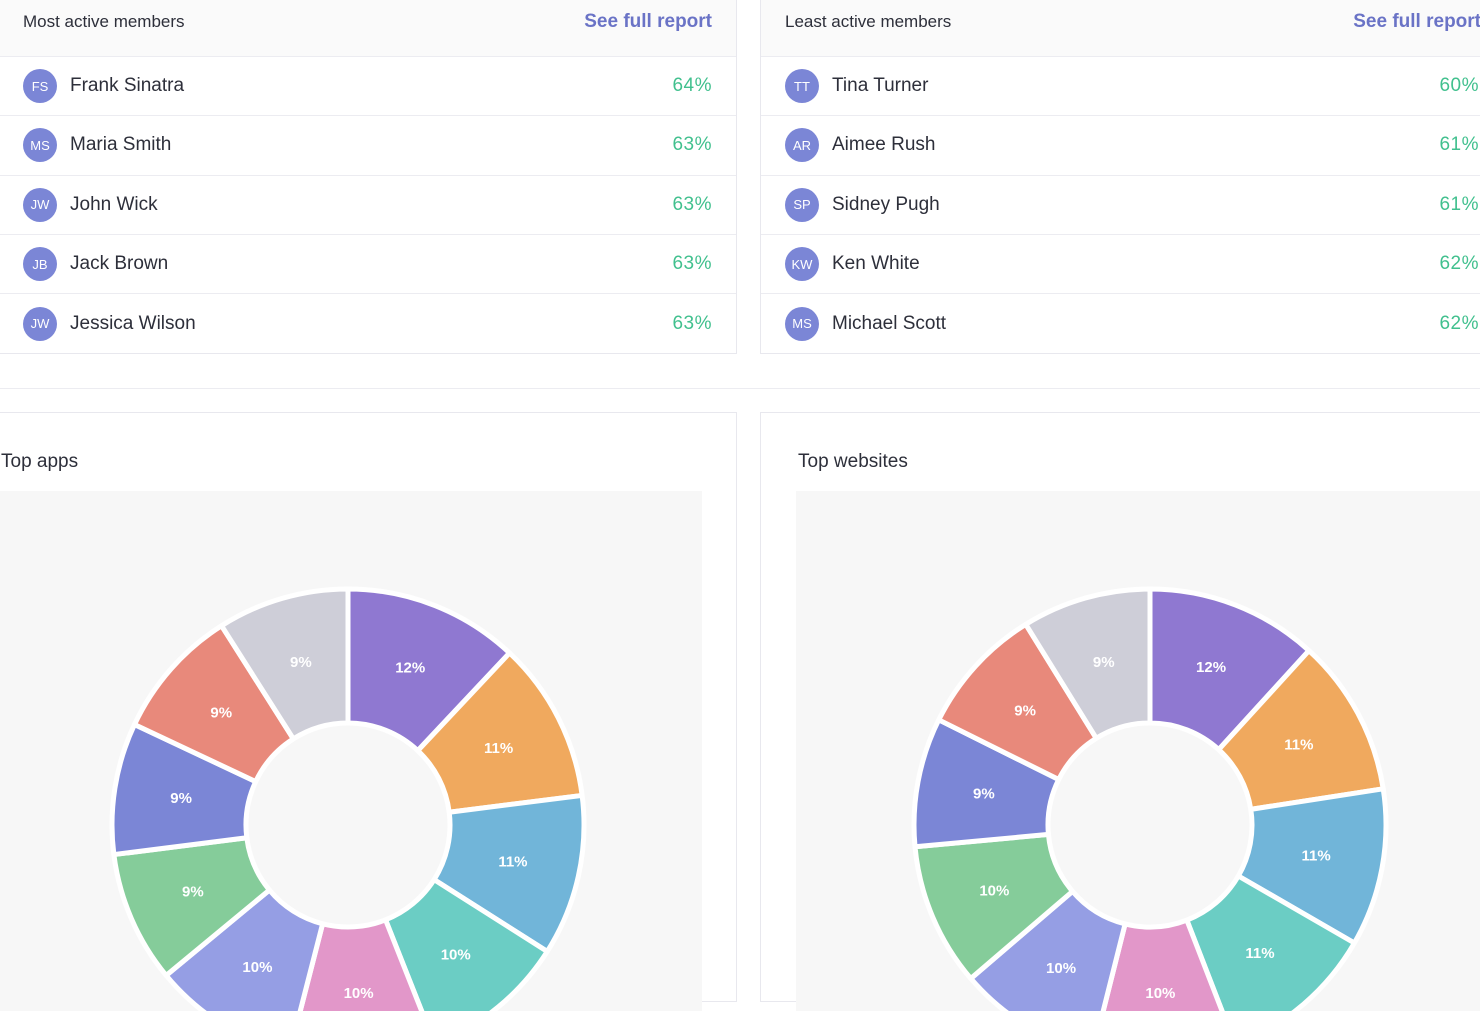  What do you see at coordinates (368, 146) in the screenshot?
I see `member-row: MS Maria Smith 63%` at bounding box center [368, 146].